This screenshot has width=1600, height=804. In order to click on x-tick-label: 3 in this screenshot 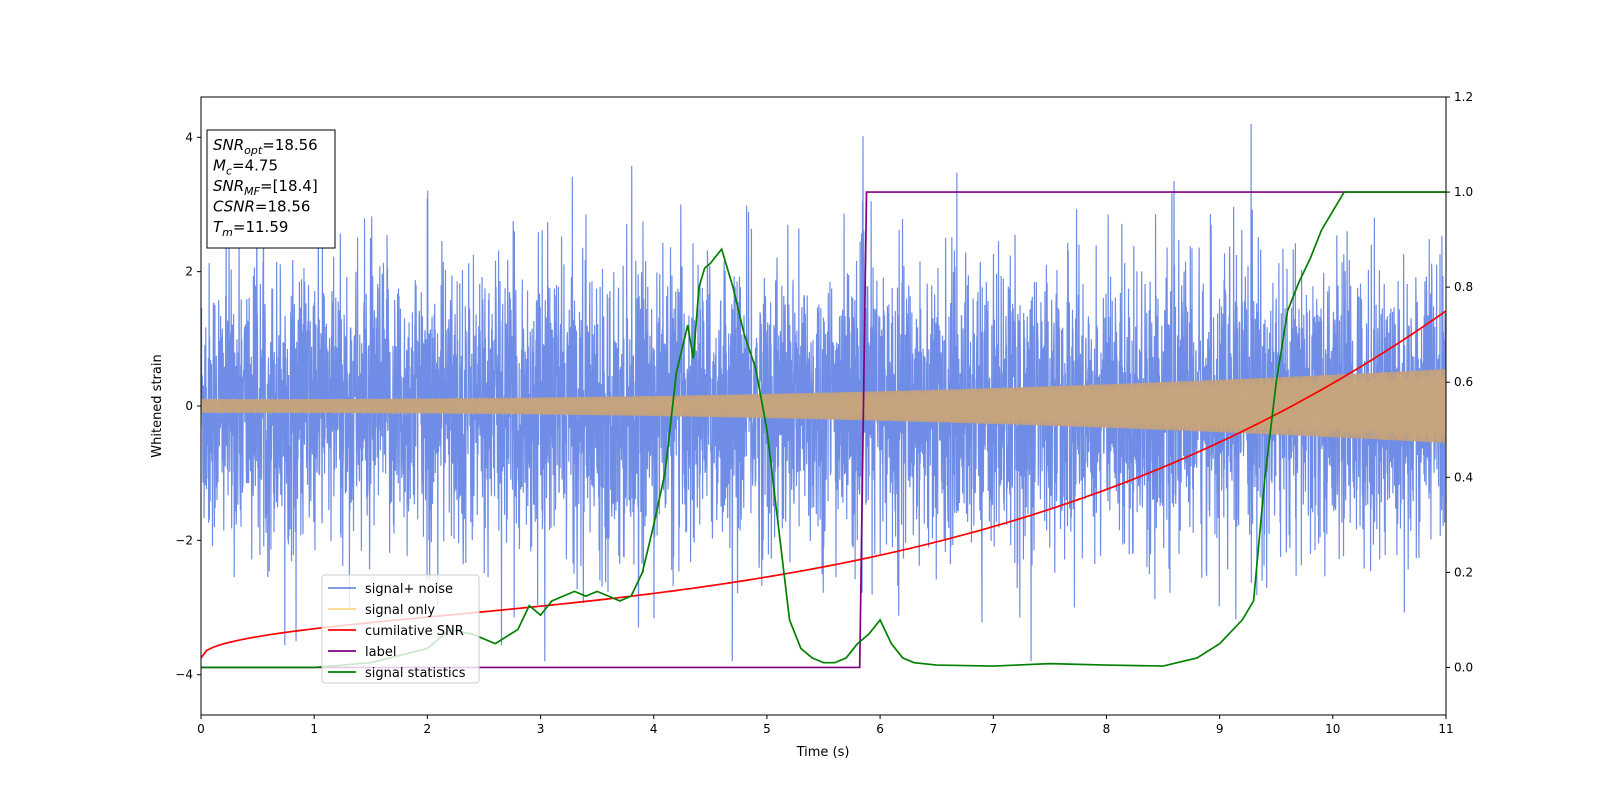, I will do `click(541, 729)`.